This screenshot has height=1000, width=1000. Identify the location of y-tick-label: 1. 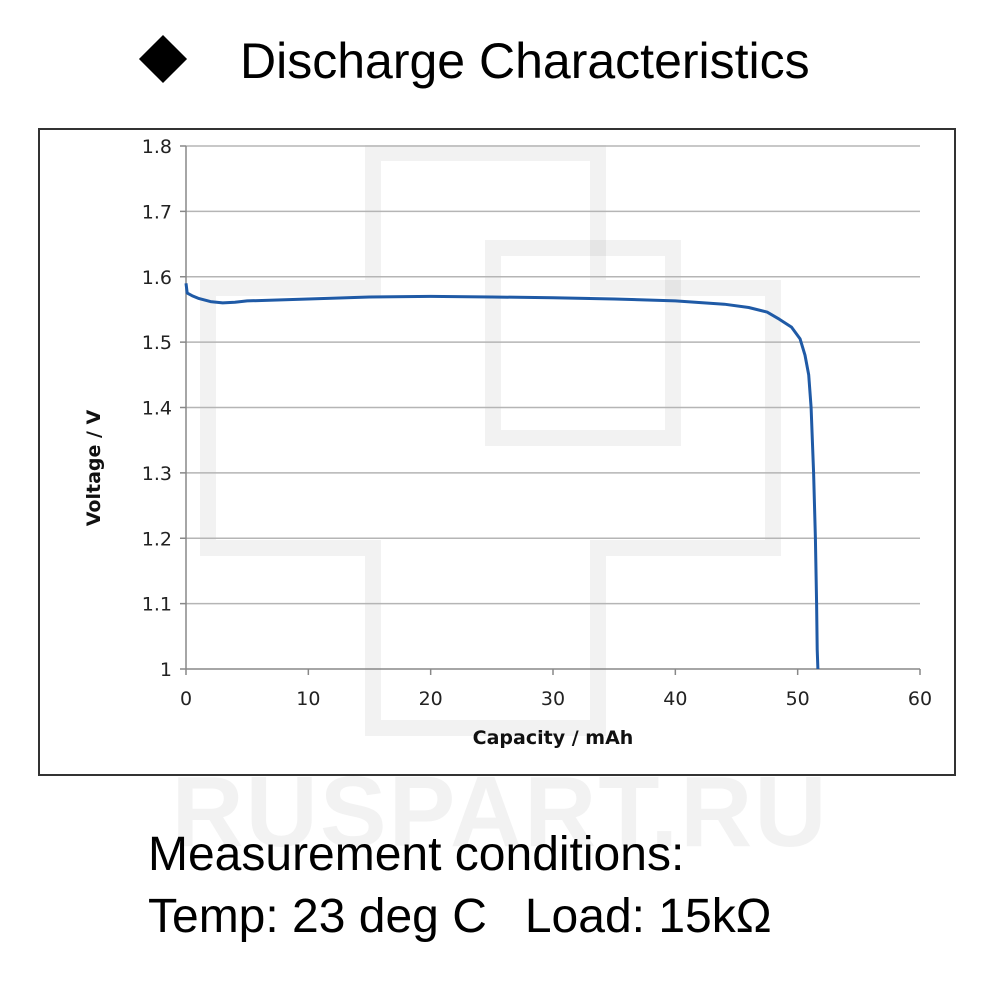
(166, 670).